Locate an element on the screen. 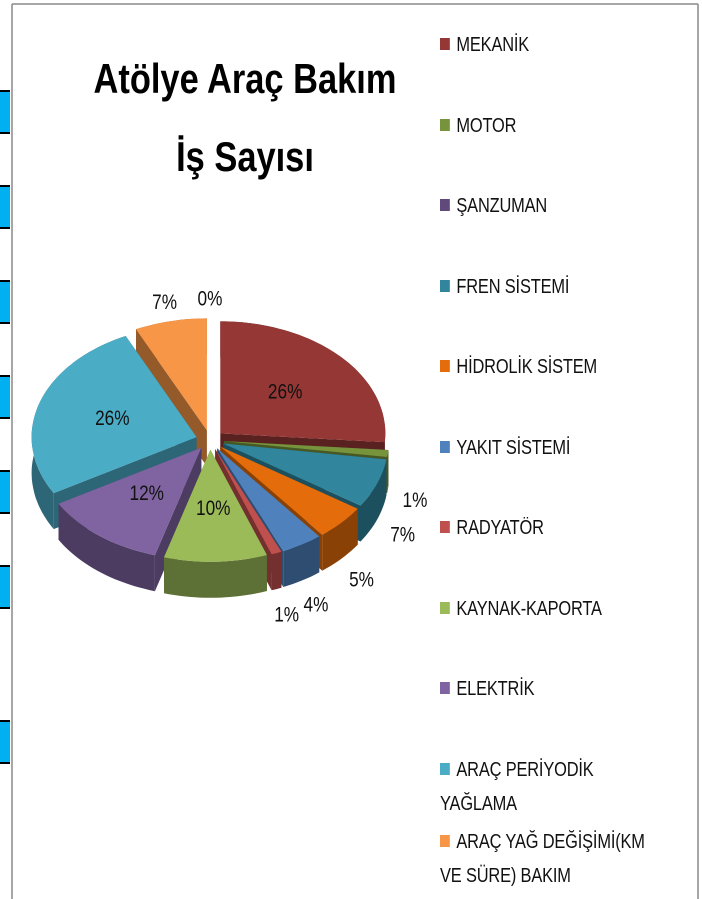 The height and width of the screenshot is (899, 702). chart-title: İş Sayısı is located at coordinates (245, 157).